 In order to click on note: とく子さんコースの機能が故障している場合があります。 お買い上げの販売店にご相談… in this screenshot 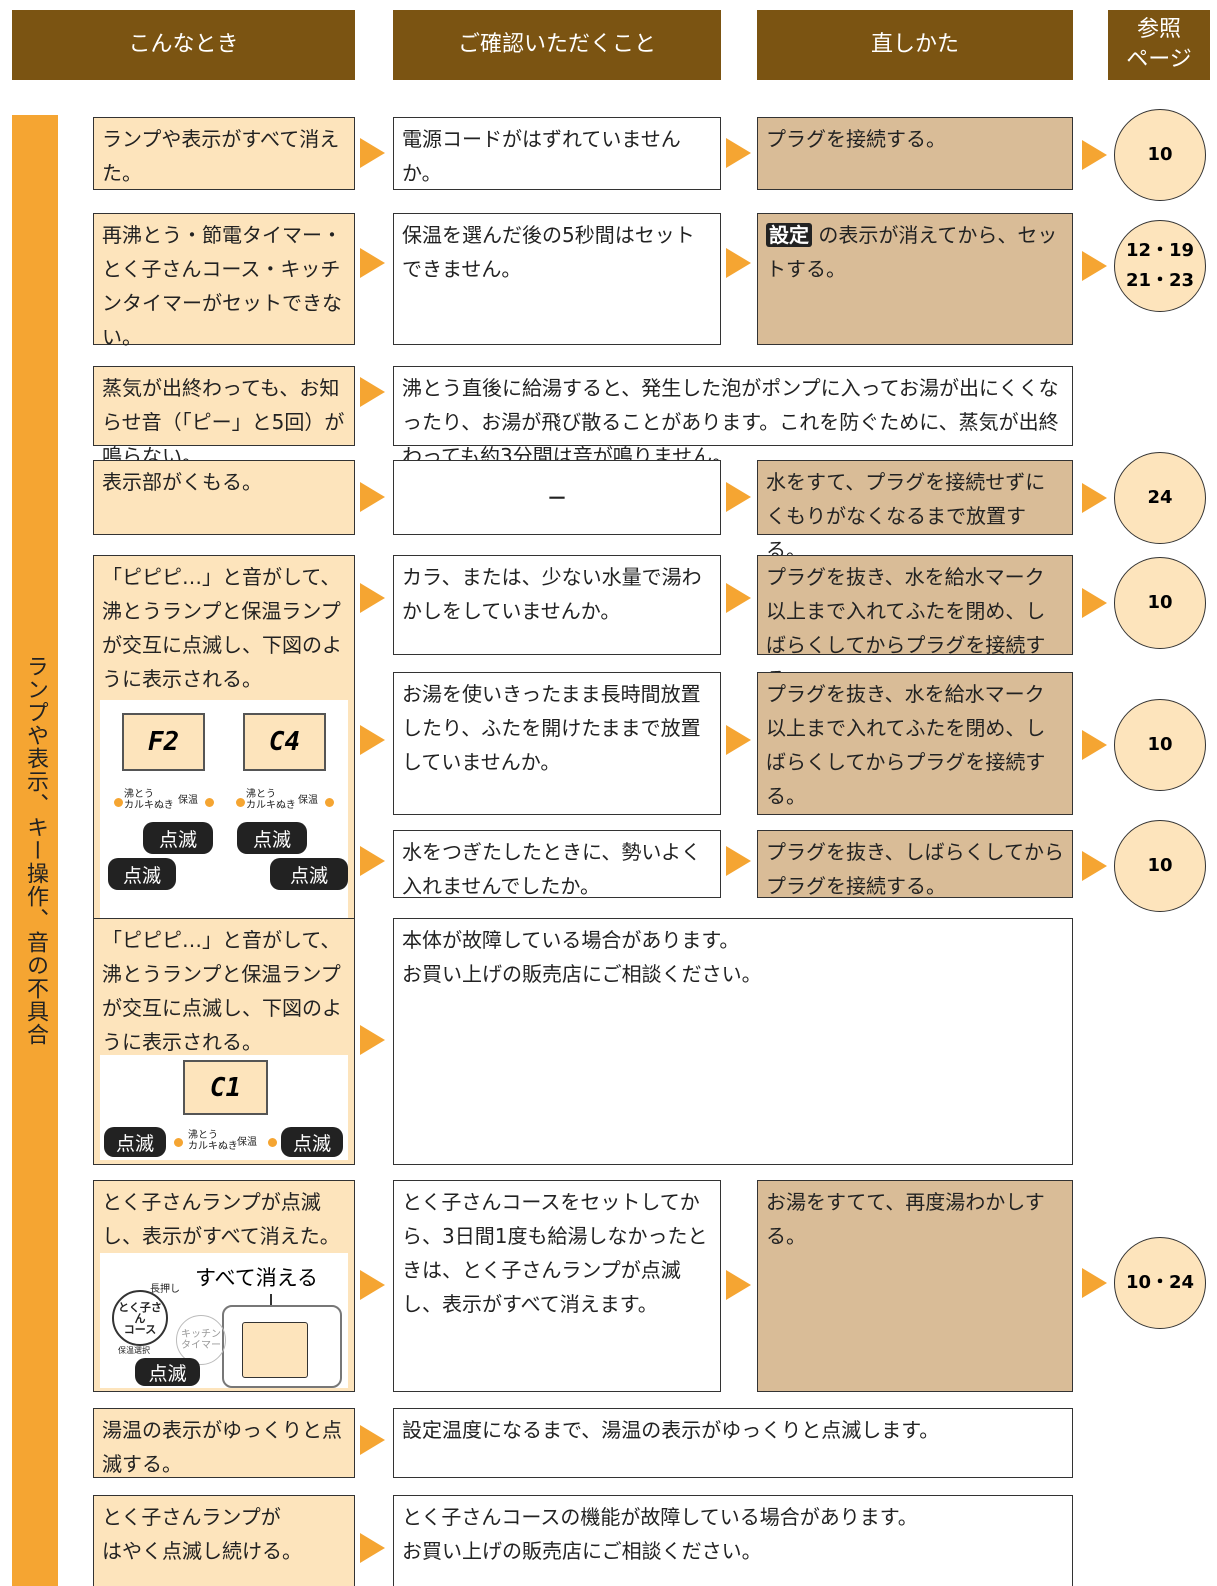, I will do `click(733, 1540)`.